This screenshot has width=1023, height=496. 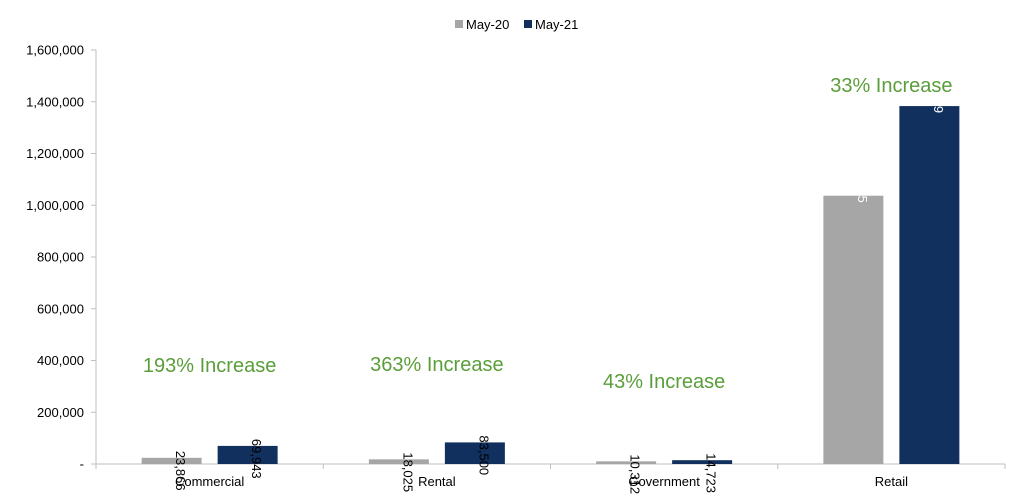 I want to click on data-label: 1,383,299, so click(x=938, y=84).